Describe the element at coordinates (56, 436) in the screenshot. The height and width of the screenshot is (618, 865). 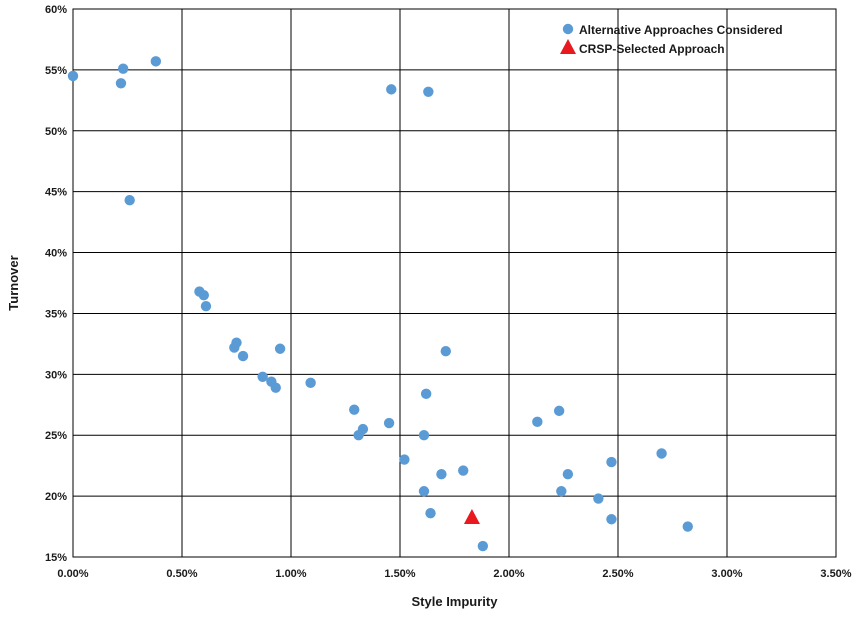
I see `y-tick-label: 25%` at that location.